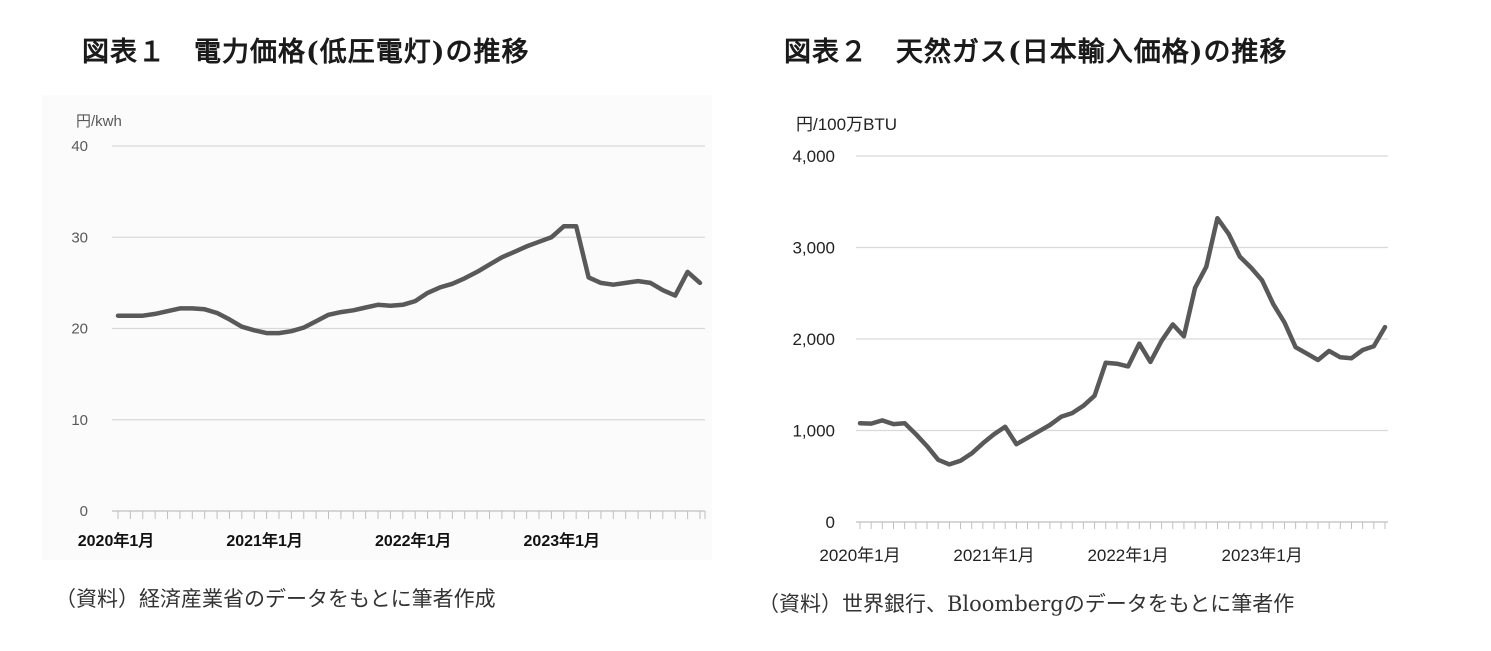 This screenshot has width=1491, height=651. What do you see at coordinates (99, 121) in the screenshot?
I see `y-axis-unit-label: 円/kwh` at bounding box center [99, 121].